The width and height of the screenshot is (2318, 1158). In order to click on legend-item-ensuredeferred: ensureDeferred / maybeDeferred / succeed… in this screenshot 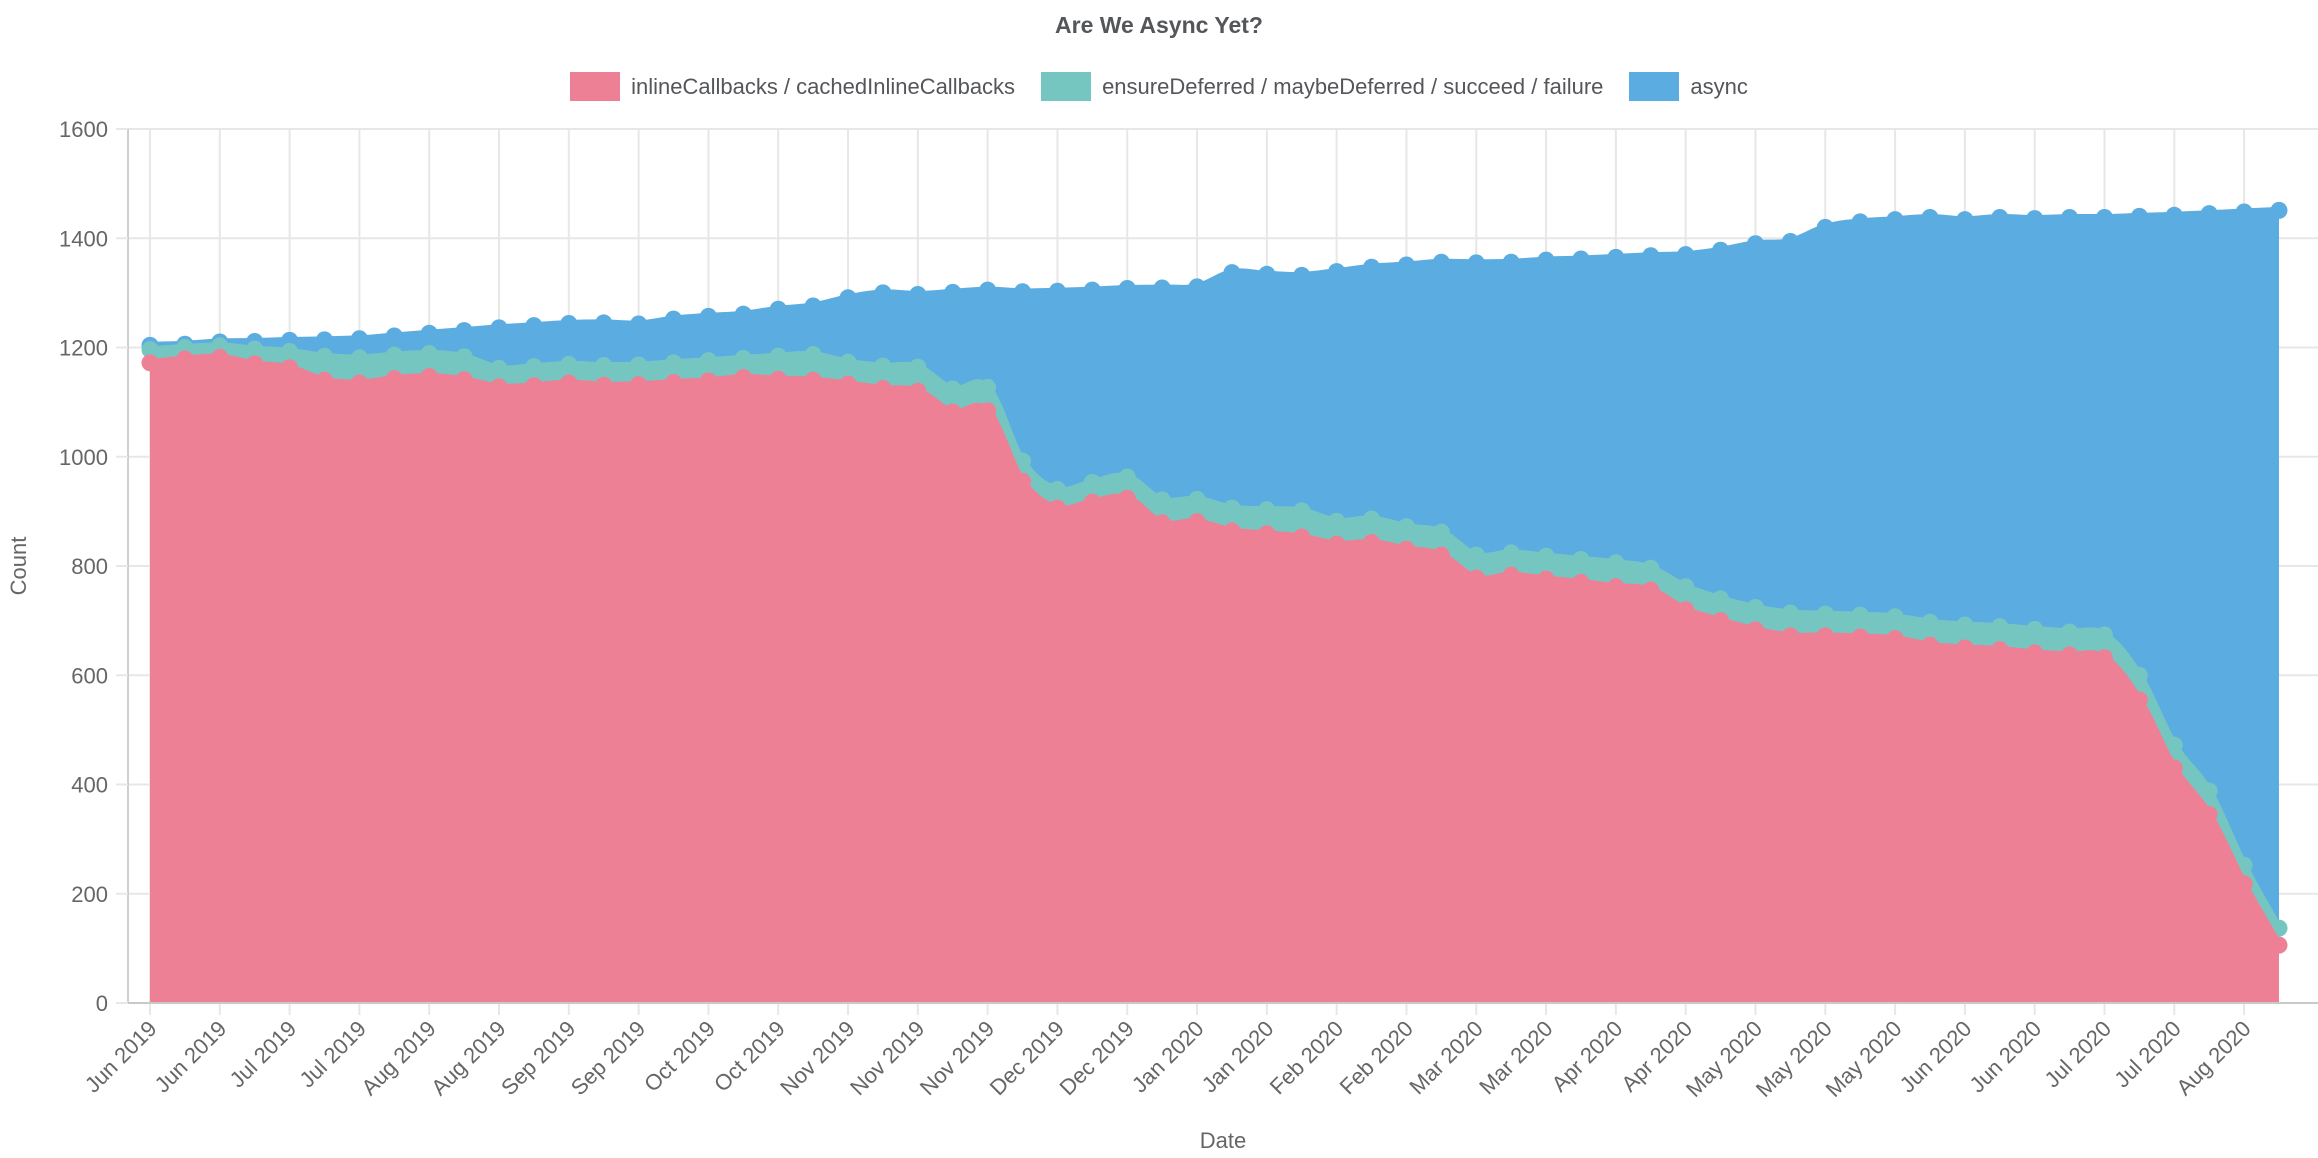, I will do `click(1322, 86)`.